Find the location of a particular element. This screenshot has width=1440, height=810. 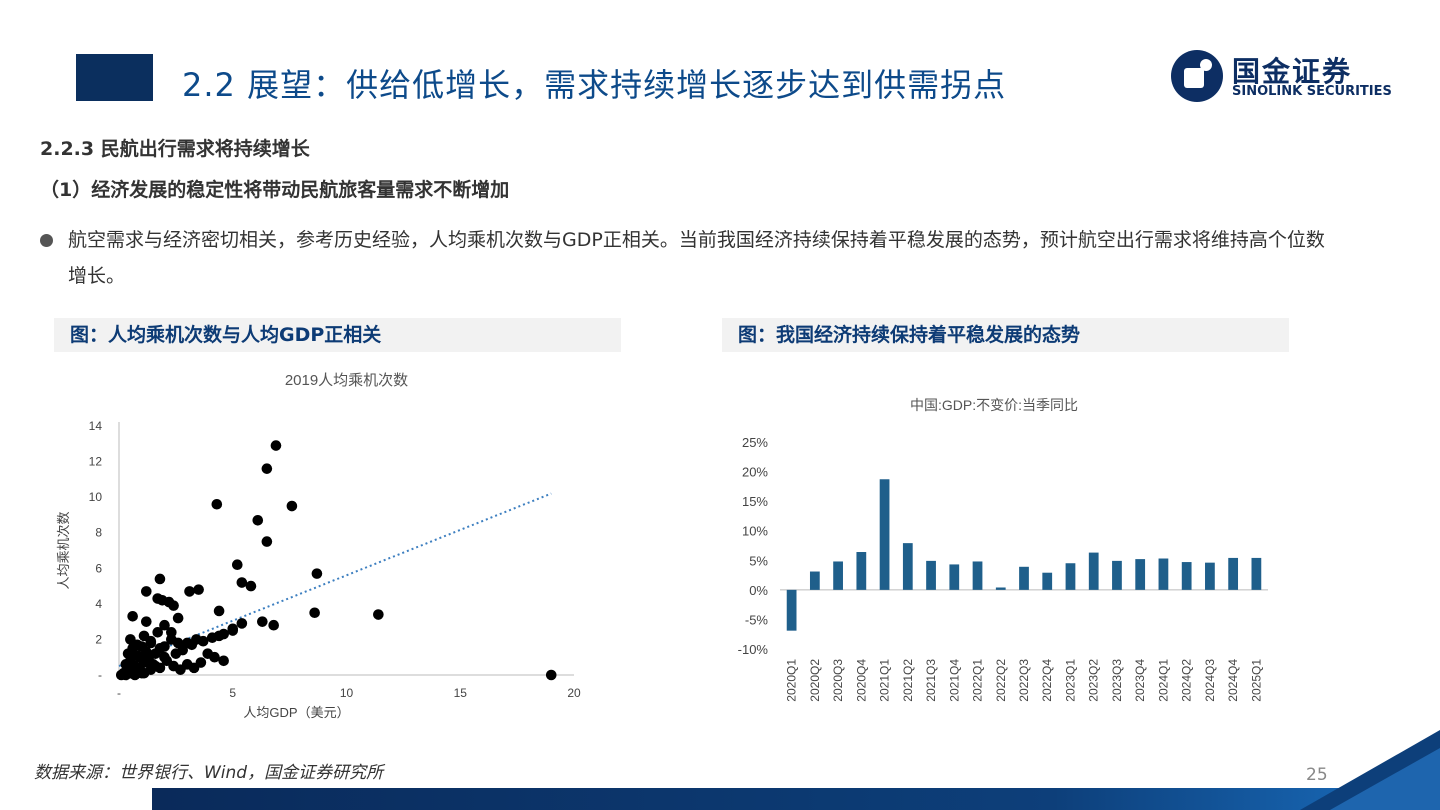

x-tick-label: 10 is located at coordinates (347, 693).